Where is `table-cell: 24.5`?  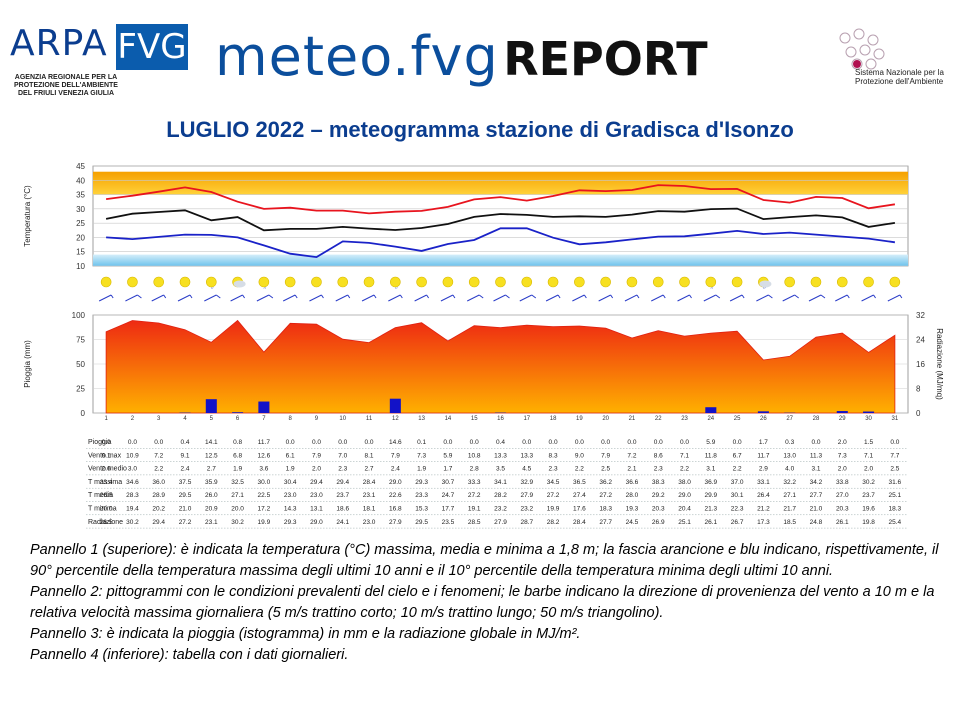 table-cell: 24.5 is located at coordinates (632, 522).